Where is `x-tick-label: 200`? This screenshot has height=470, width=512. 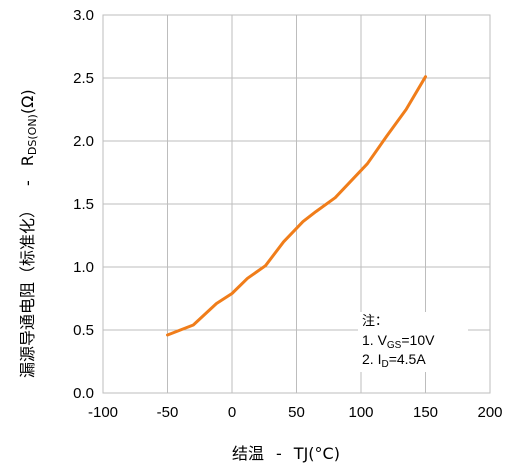
x-tick-label: 200 is located at coordinates (489, 412).